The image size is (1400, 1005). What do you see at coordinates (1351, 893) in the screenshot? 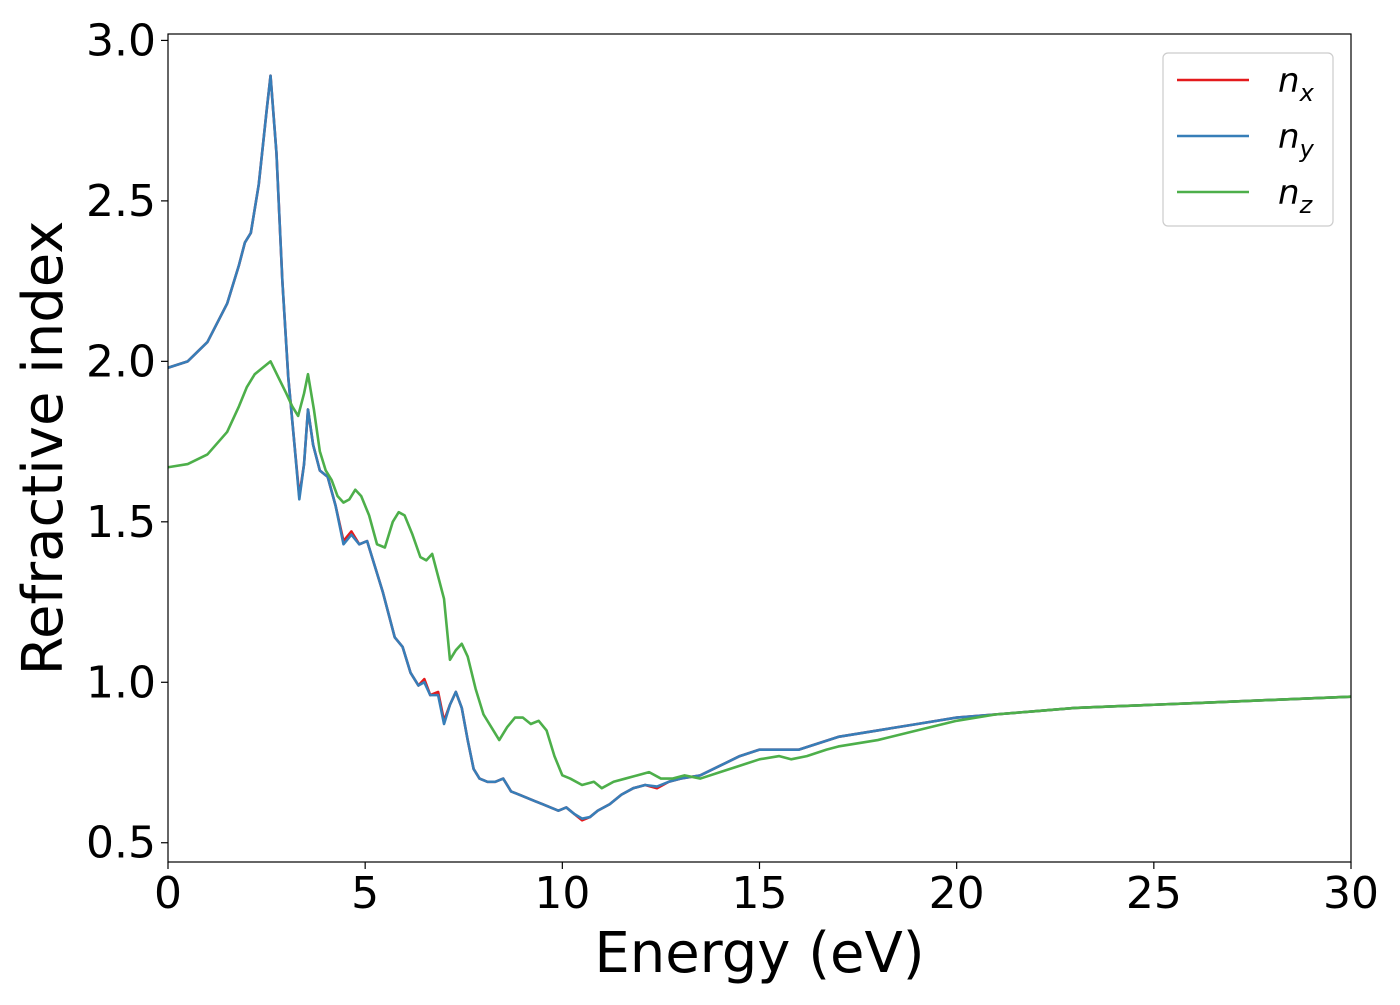
I see `x-tick-label: 30` at bounding box center [1351, 893].